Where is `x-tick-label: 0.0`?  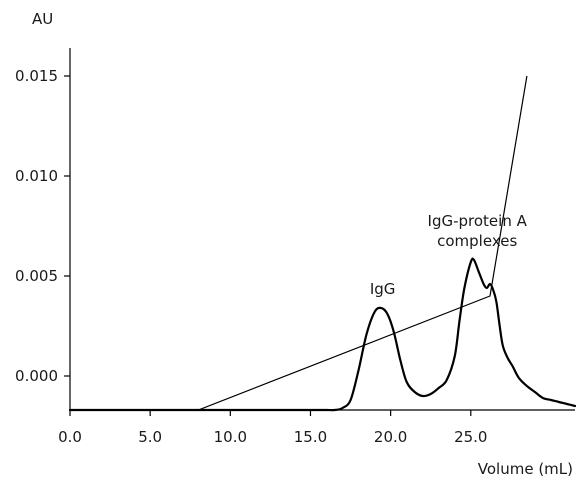
x-tick-label: 0.0 is located at coordinates (70, 437).